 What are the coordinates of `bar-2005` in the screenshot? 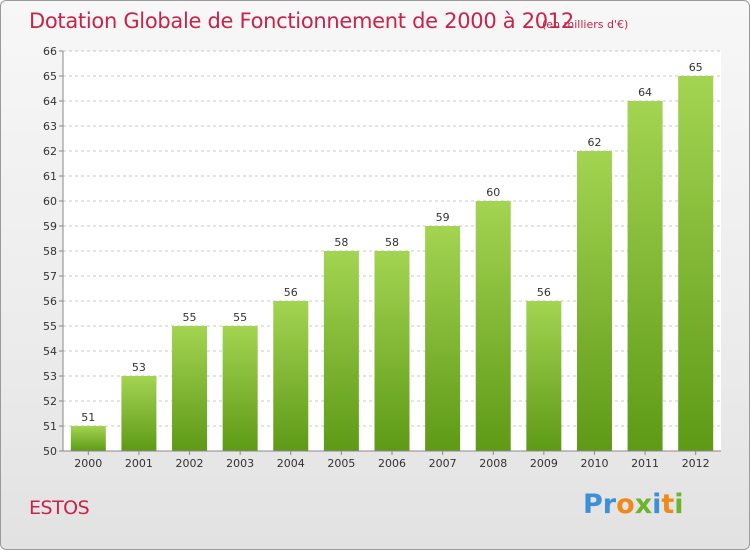 It's located at (341, 351).